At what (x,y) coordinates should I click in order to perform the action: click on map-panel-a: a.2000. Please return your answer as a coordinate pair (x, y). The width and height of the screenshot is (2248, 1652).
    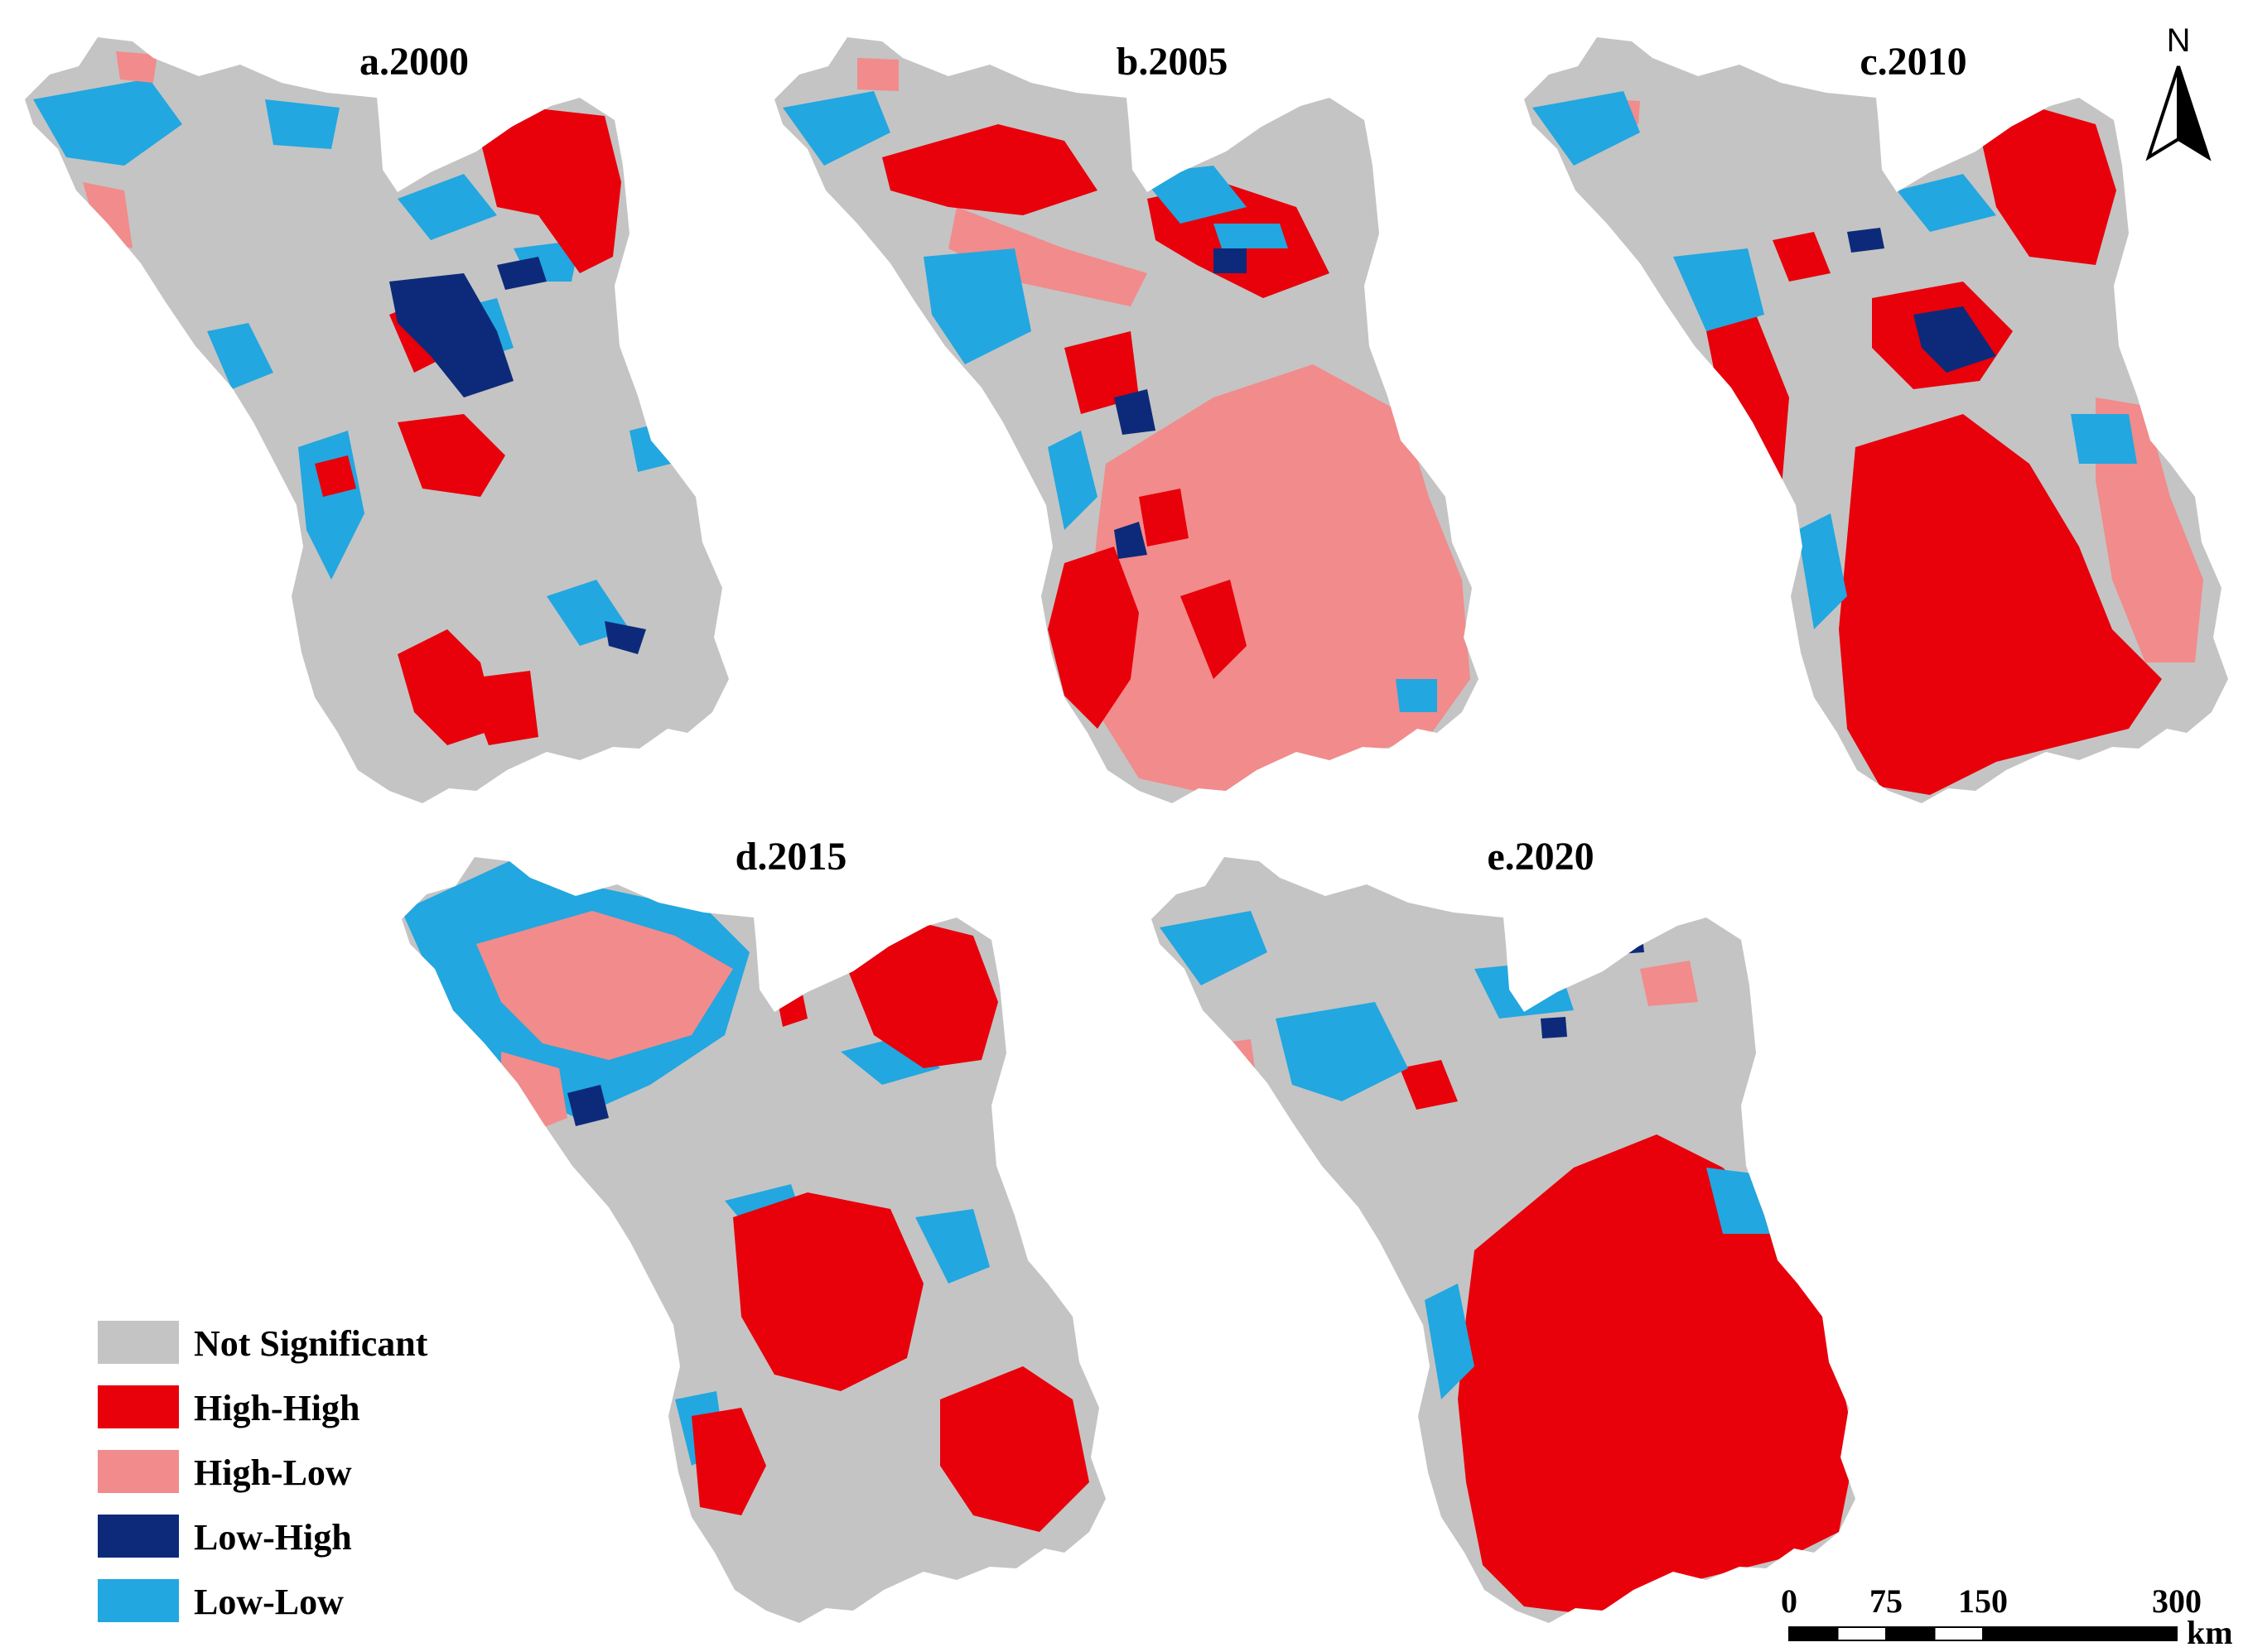
    Looking at the image, I should click on (377, 420).